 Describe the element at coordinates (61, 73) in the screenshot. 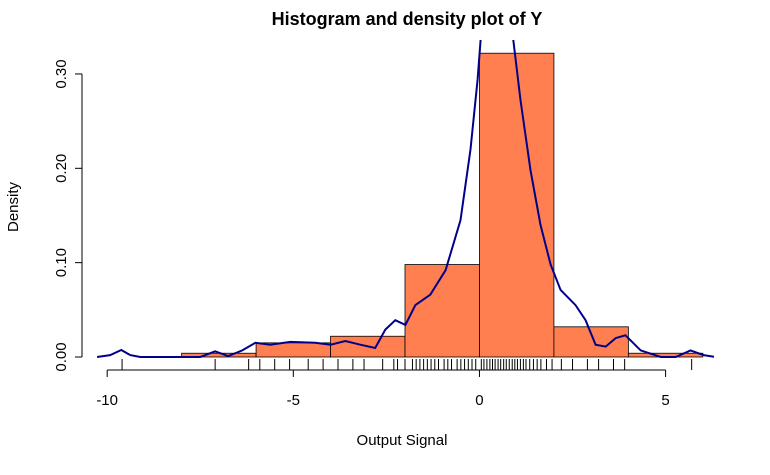

I see `y-tick-label: 0.30` at that location.